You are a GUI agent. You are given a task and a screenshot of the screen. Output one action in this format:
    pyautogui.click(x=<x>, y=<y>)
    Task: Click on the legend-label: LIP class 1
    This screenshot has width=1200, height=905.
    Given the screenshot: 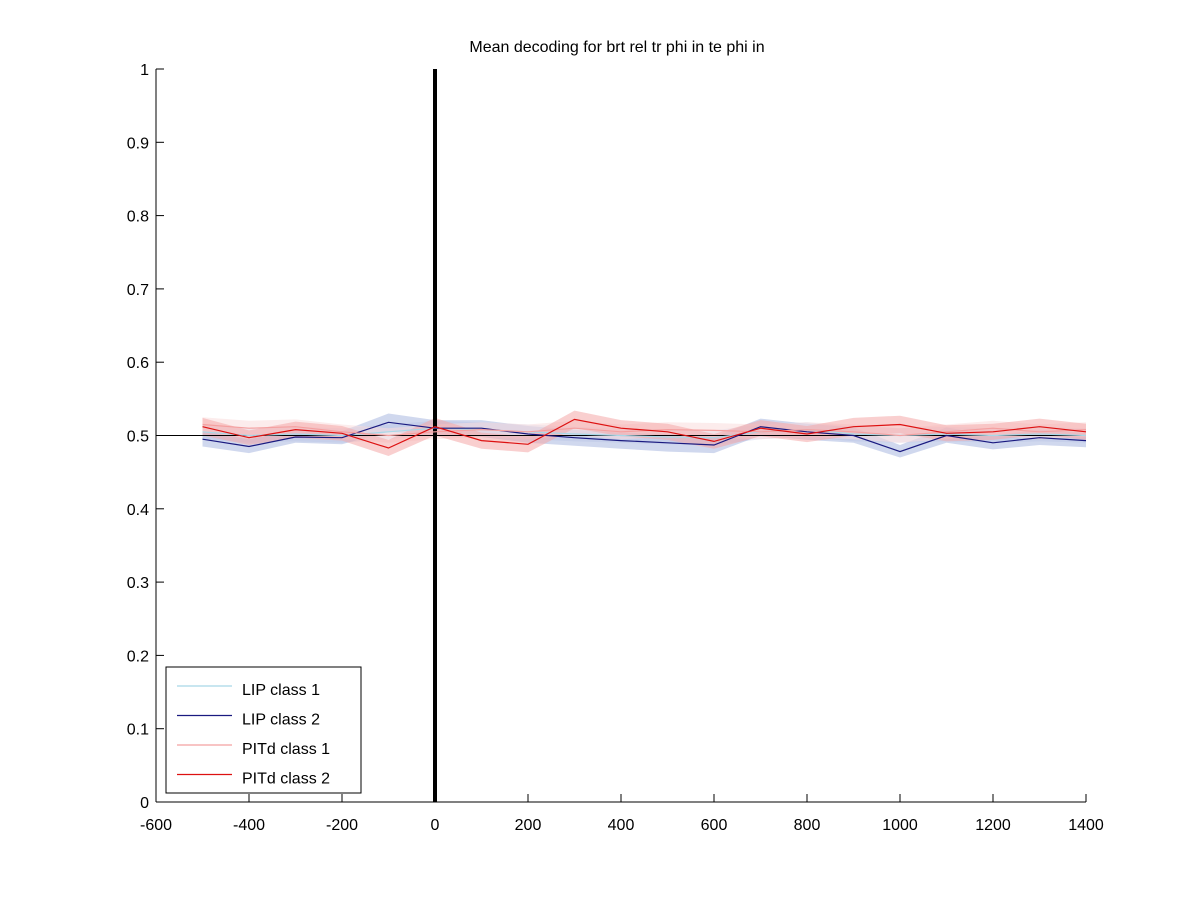 What is the action you would take?
    pyautogui.click(x=281, y=690)
    